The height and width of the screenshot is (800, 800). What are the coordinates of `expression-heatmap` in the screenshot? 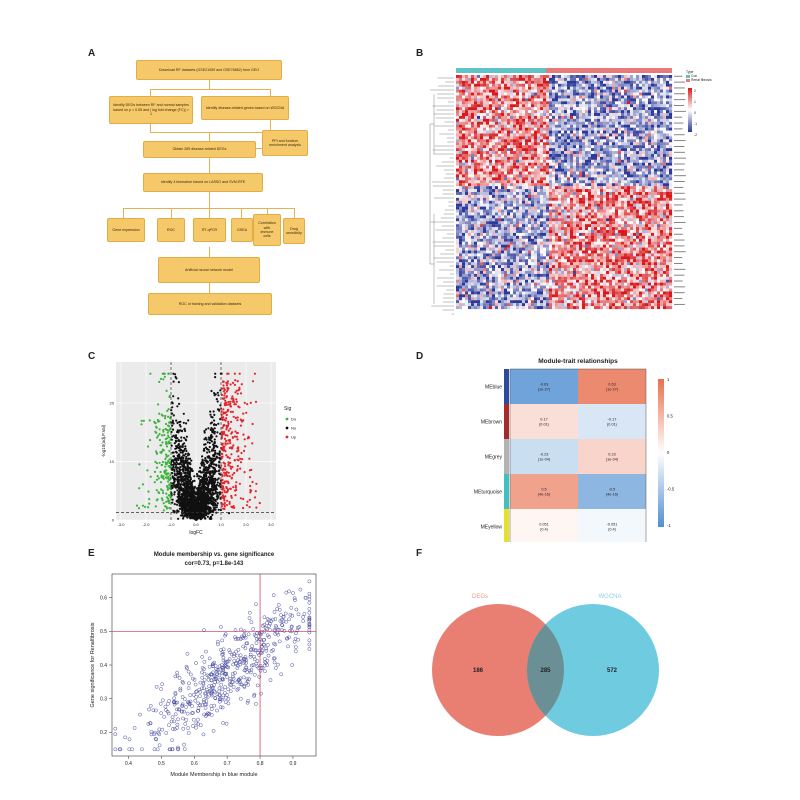 It's located at (557, 191).